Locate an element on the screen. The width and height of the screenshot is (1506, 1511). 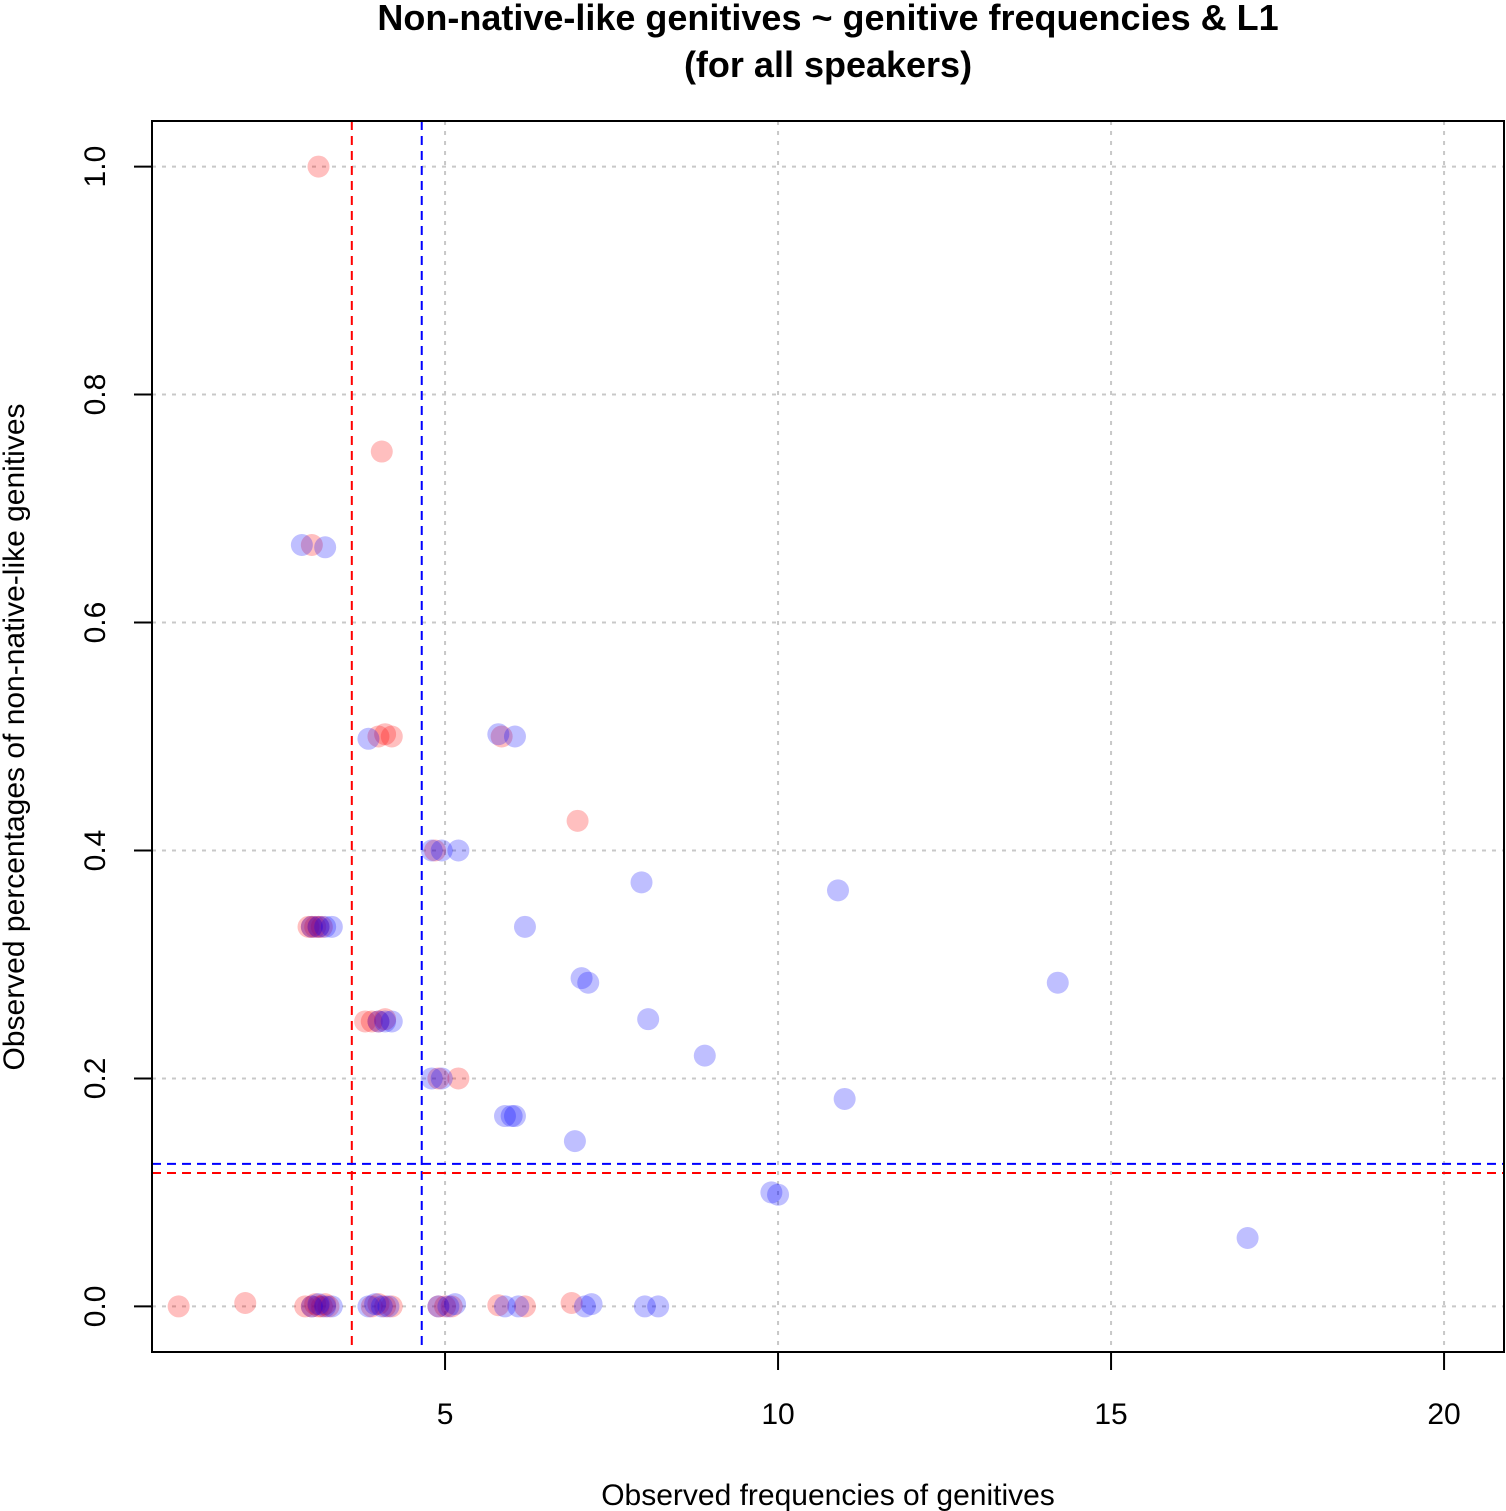
y-tick-label: 1.0 is located at coordinates (95, 167).